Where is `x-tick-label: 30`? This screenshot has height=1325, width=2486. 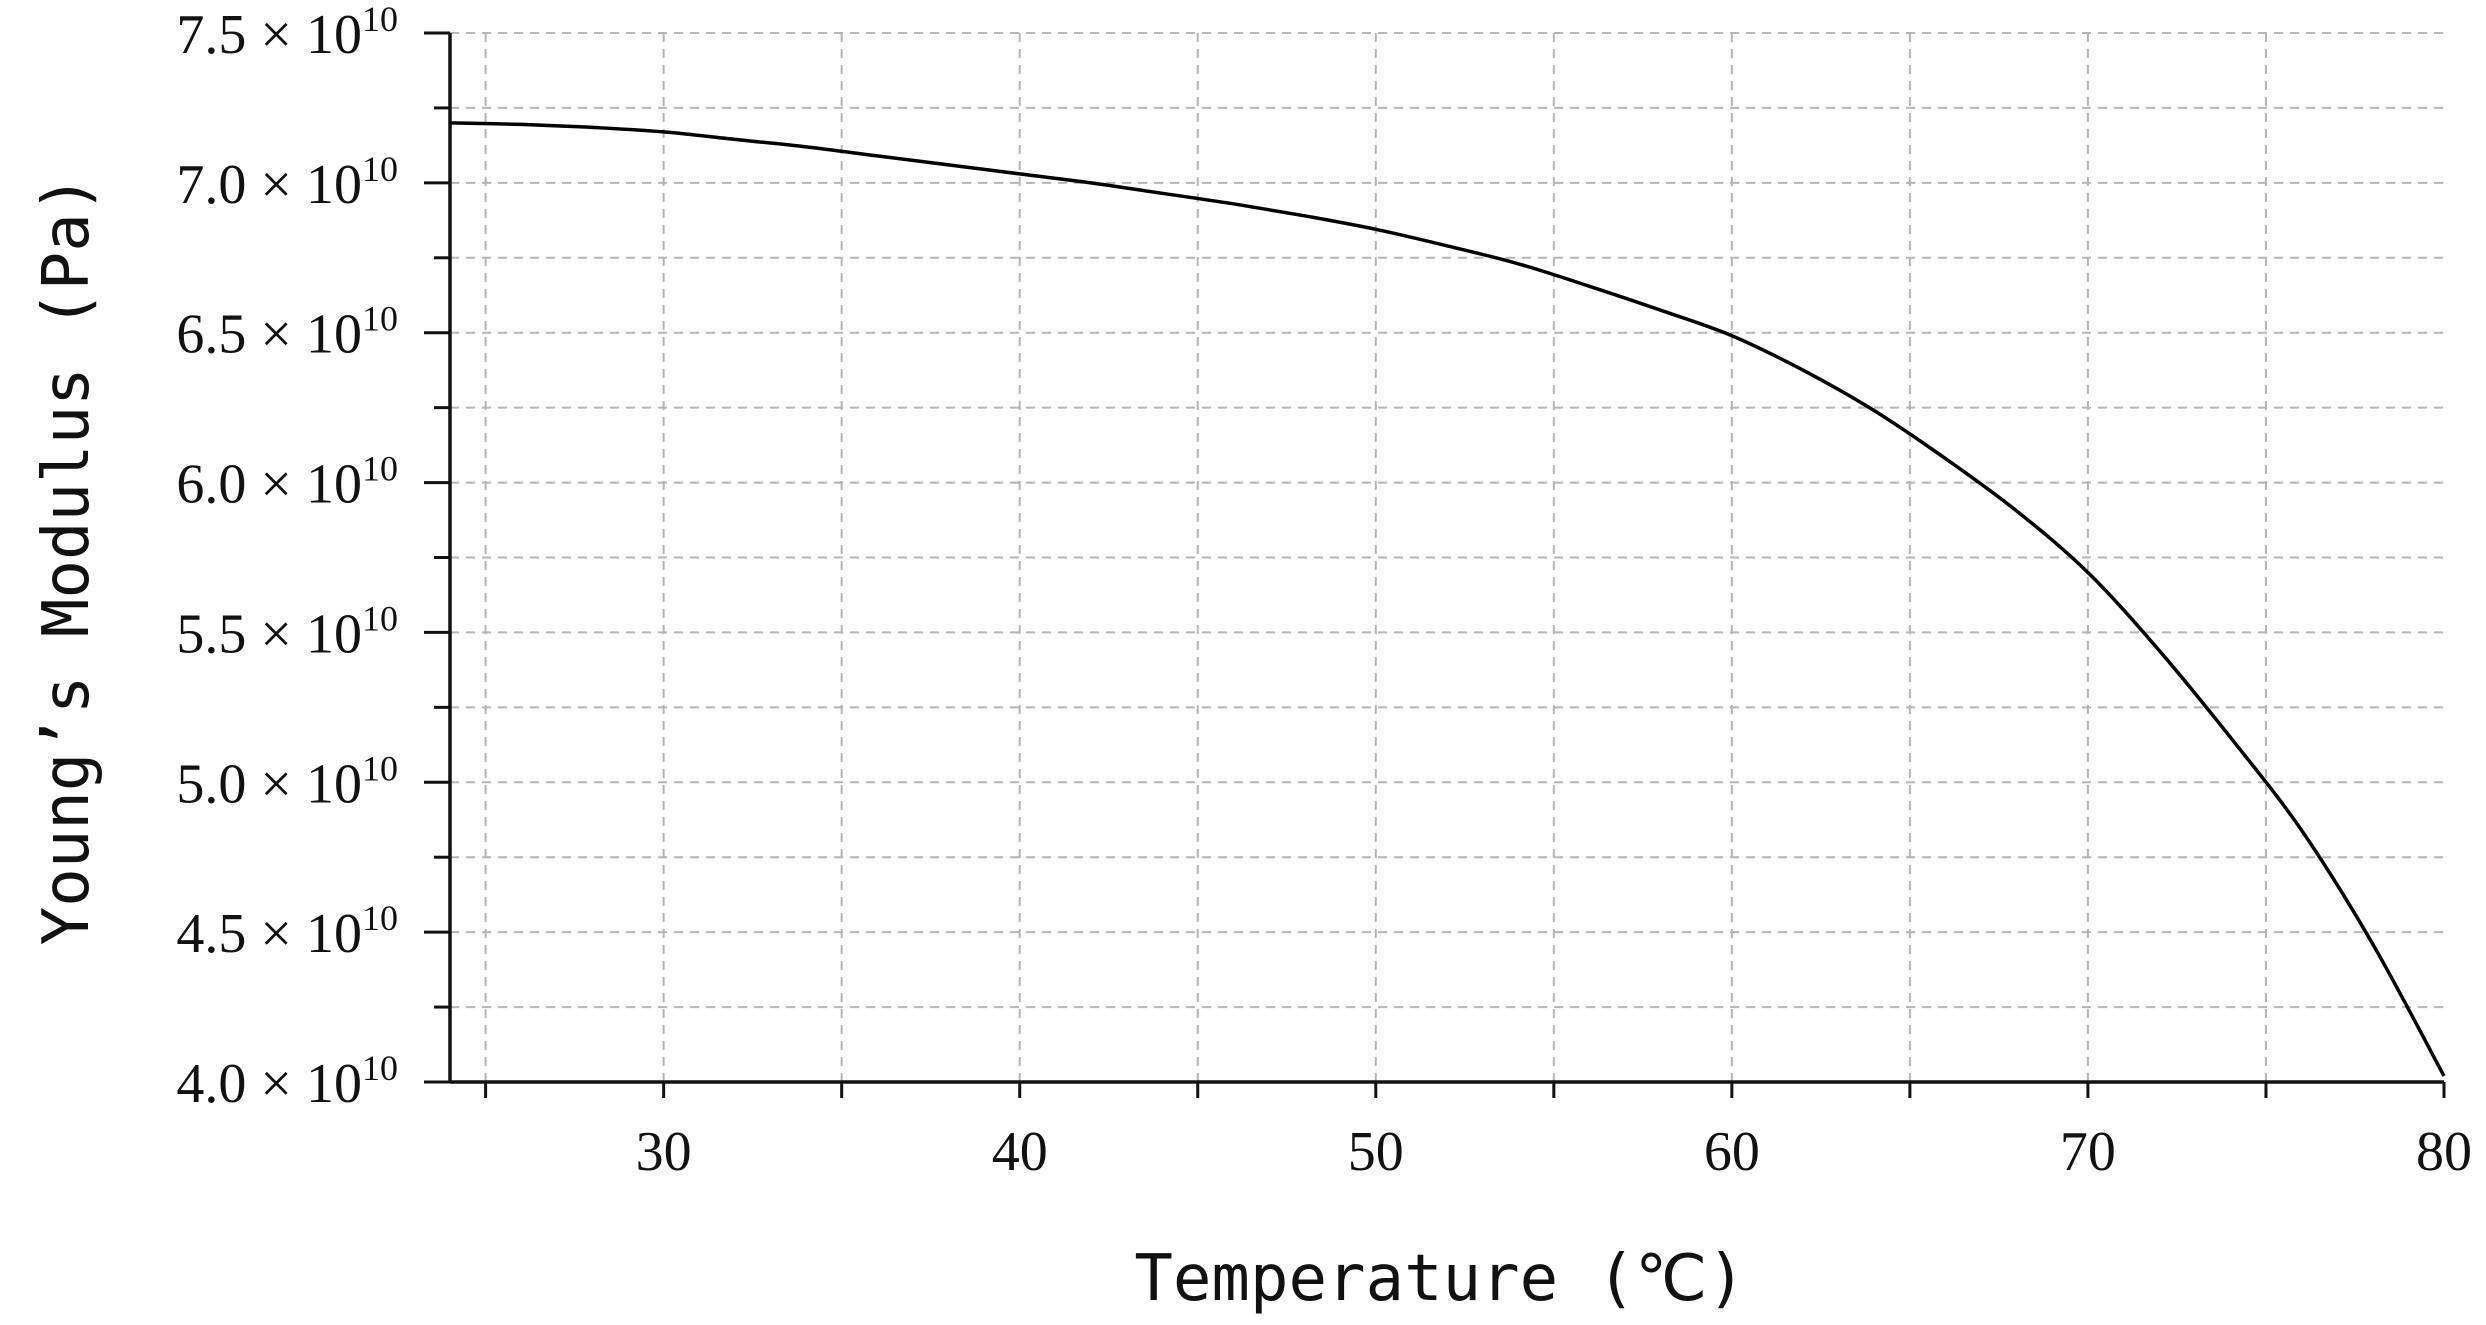
x-tick-label: 30 is located at coordinates (664, 1152).